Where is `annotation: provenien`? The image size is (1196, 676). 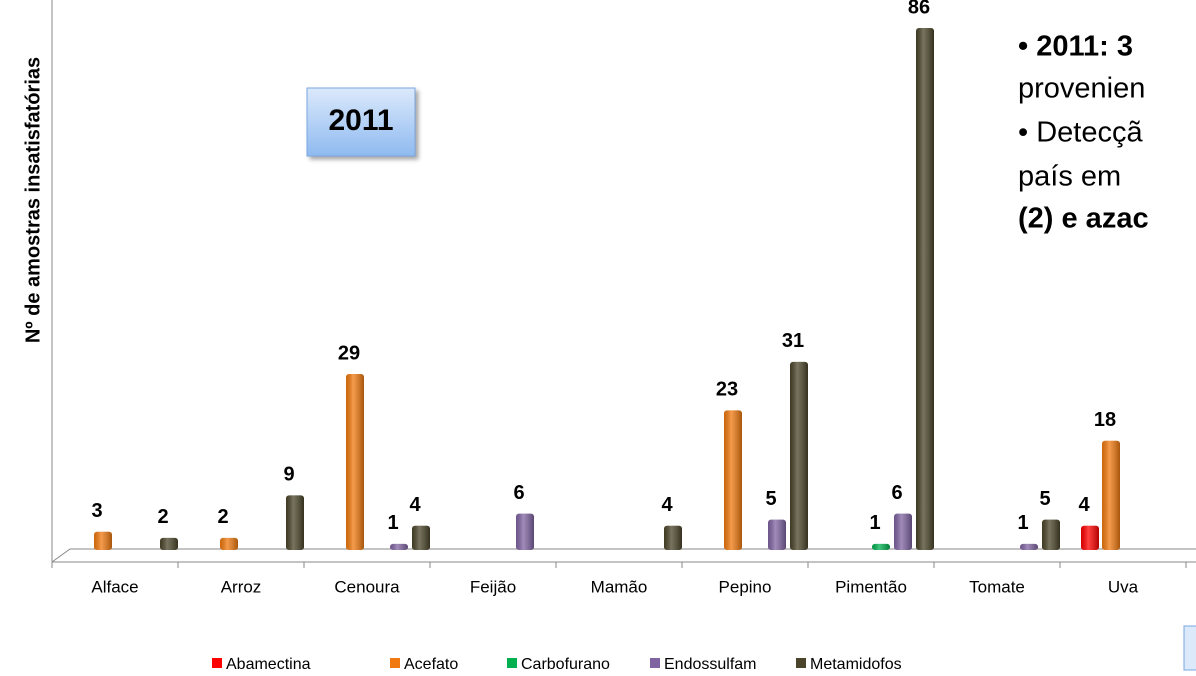
annotation: provenien is located at coordinates (1081, 89).